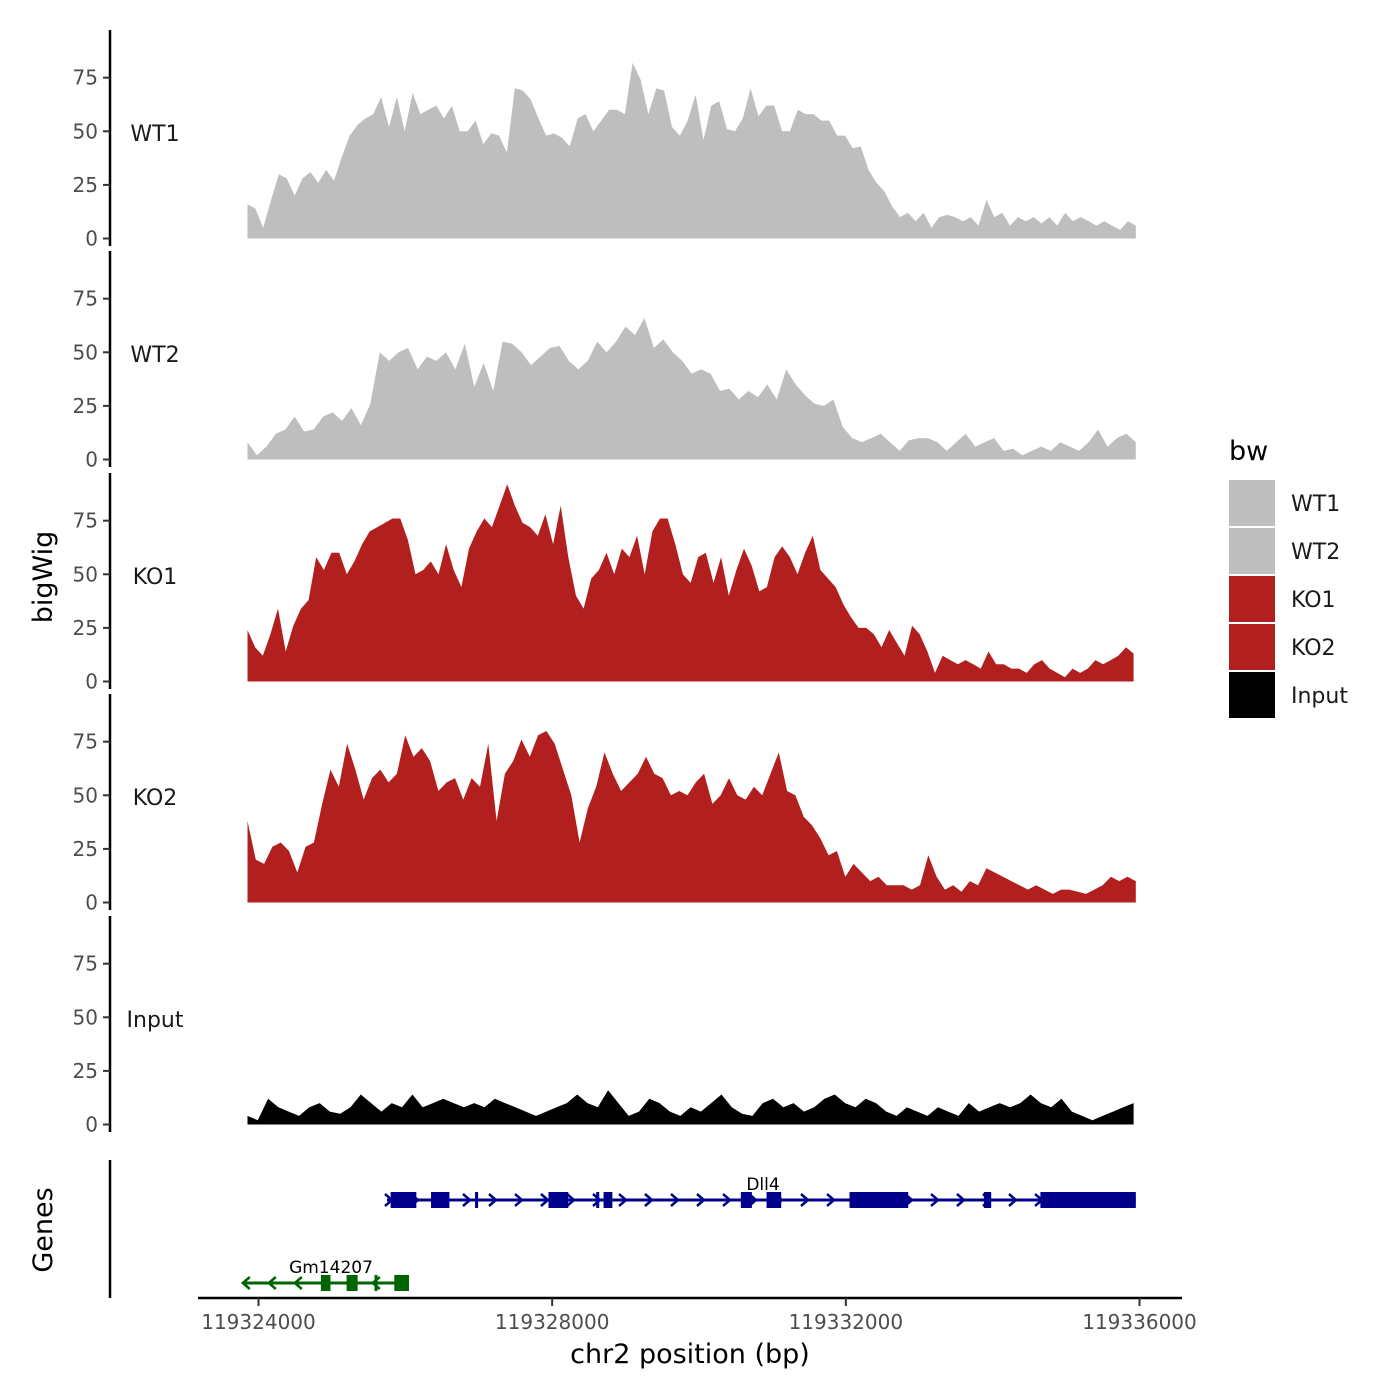  I want to click on track-label: KO2, so click(155, 798).